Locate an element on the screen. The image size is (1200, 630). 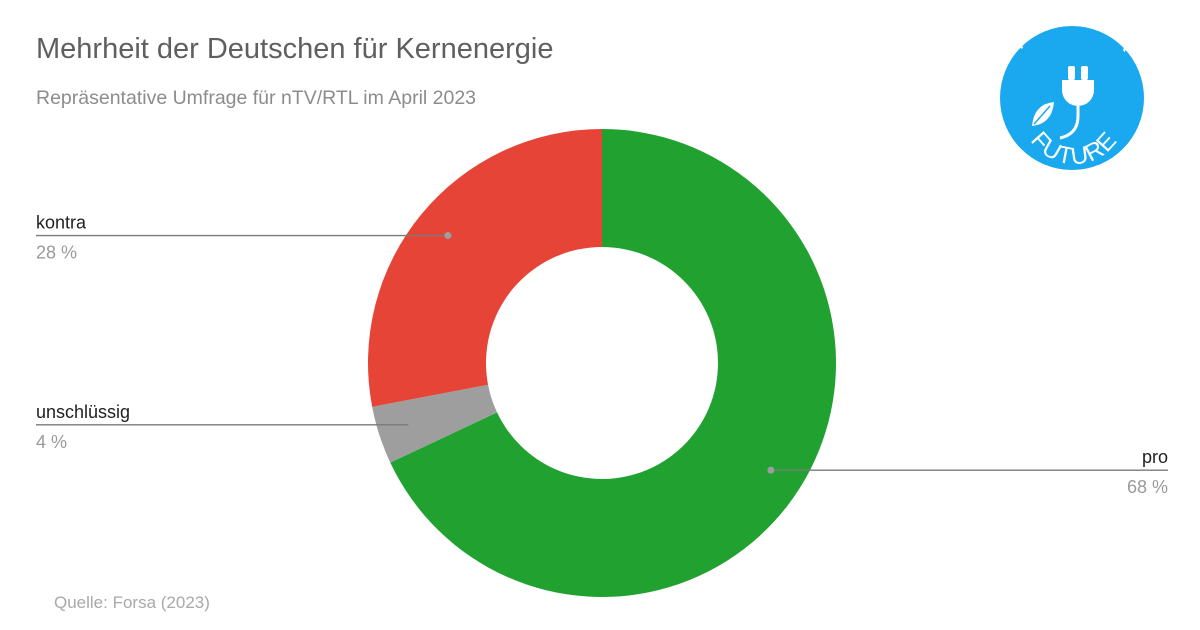
chart-title: Mehrheit der Deutschen für Kernenergie is located at coordinates (294, 49).